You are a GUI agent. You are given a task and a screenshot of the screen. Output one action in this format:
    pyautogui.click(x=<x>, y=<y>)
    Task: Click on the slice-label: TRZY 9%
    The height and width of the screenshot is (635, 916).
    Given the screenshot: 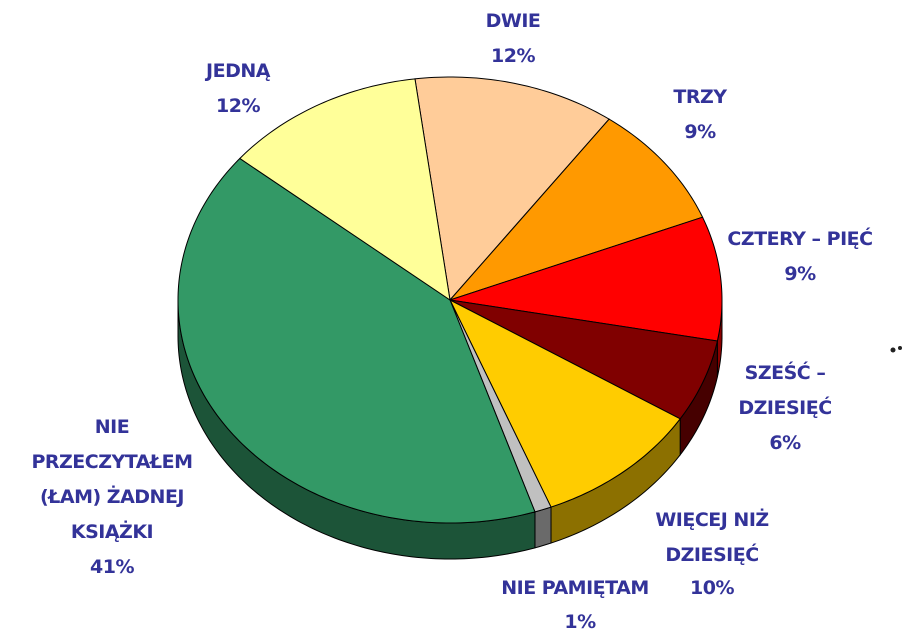 What is the action you would take?
    pyautogui.click(x=700, y=115)
    